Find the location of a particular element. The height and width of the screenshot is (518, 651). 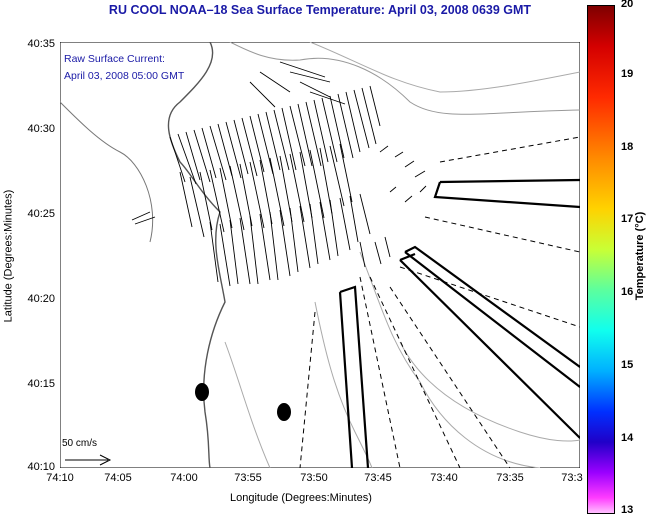

scale-arrow-label: 50 cm/s is located at coordinates (80, 443).